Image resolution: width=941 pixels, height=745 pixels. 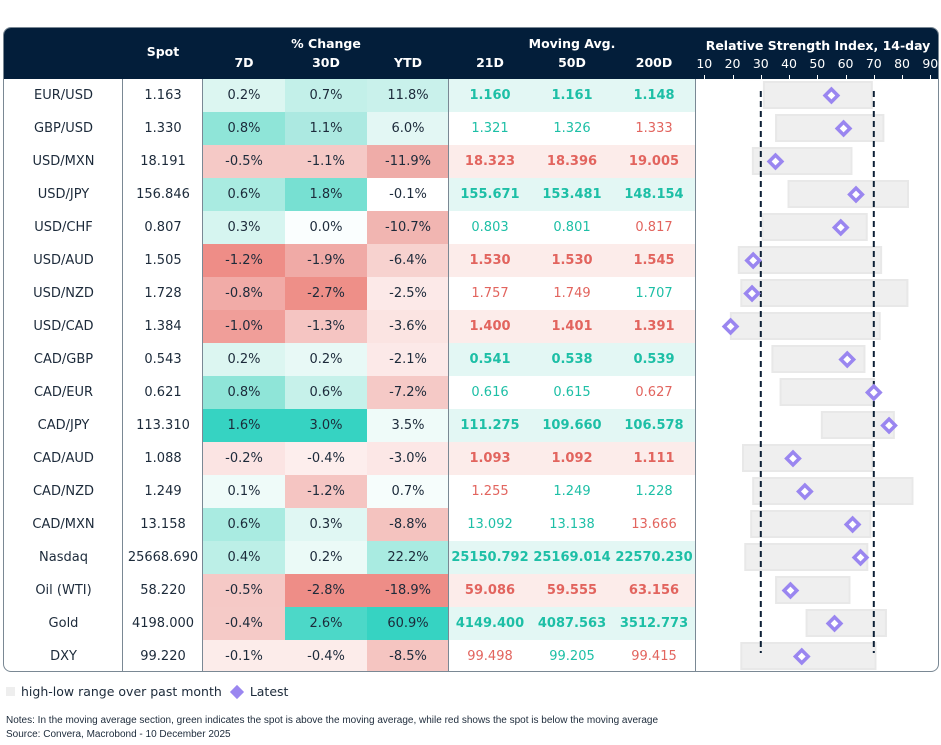 I want to click on ma-200d-cell: 1.111, so click(x=654, y=458).